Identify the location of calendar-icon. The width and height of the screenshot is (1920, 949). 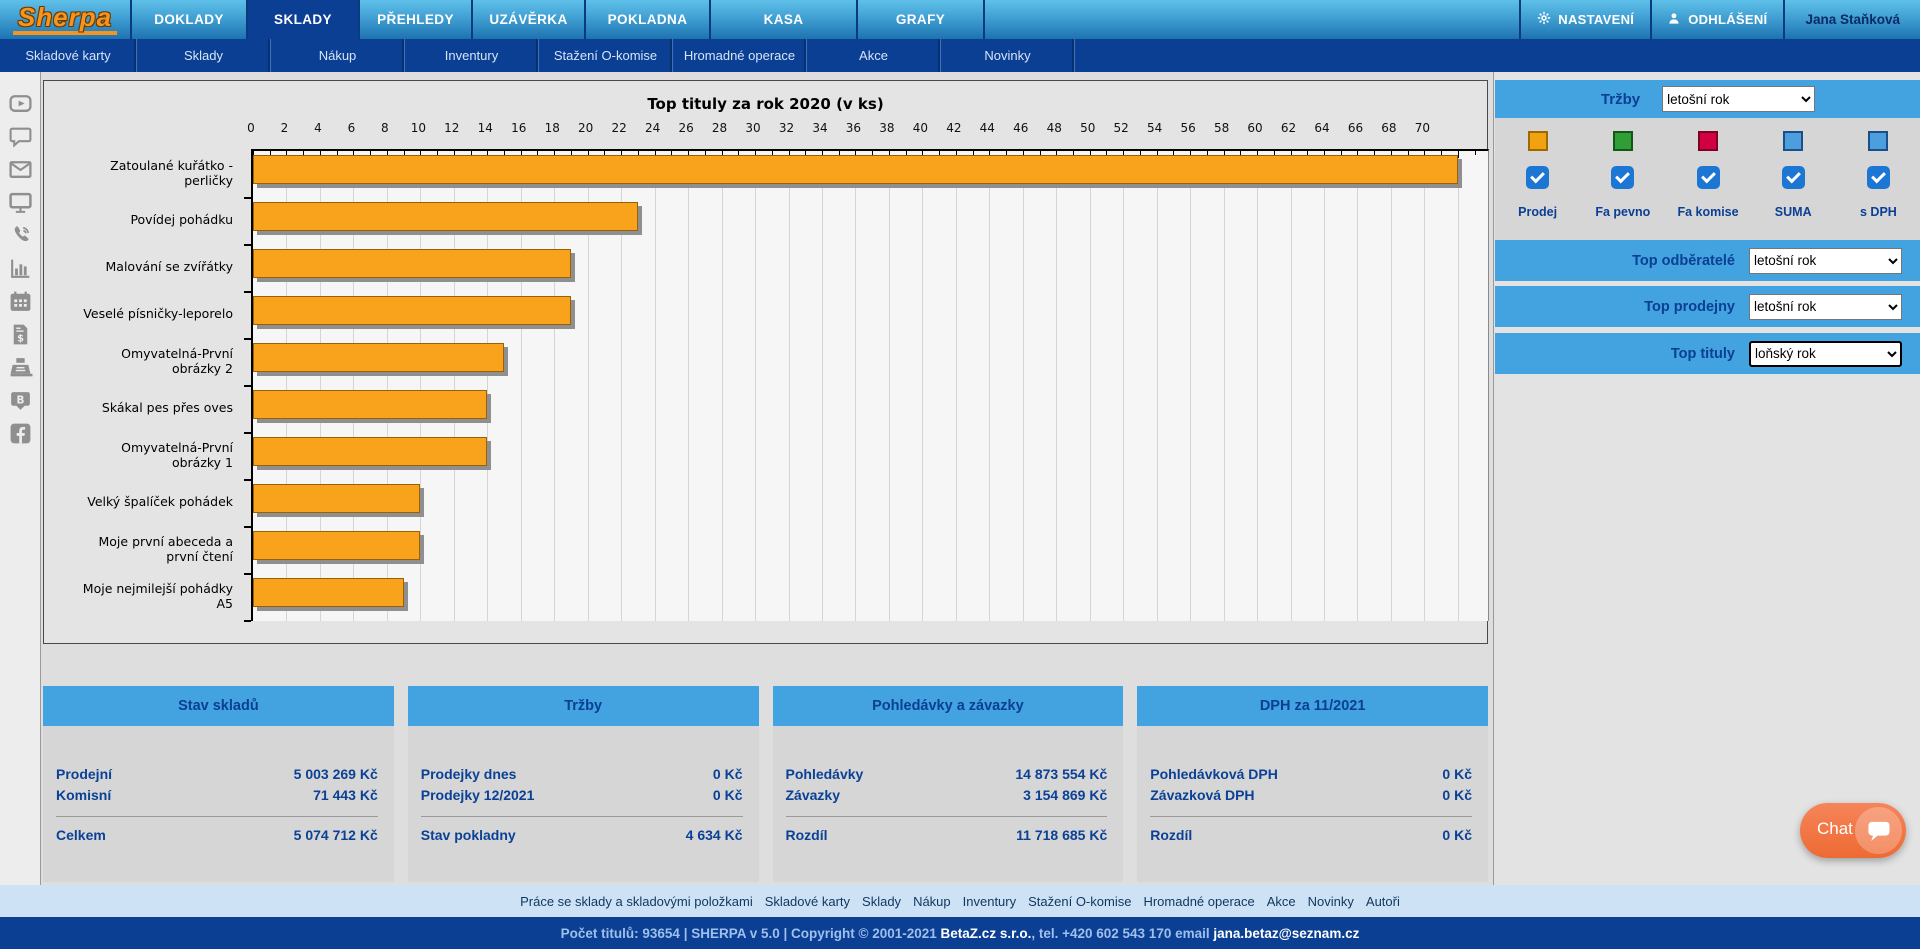
(20, 302).